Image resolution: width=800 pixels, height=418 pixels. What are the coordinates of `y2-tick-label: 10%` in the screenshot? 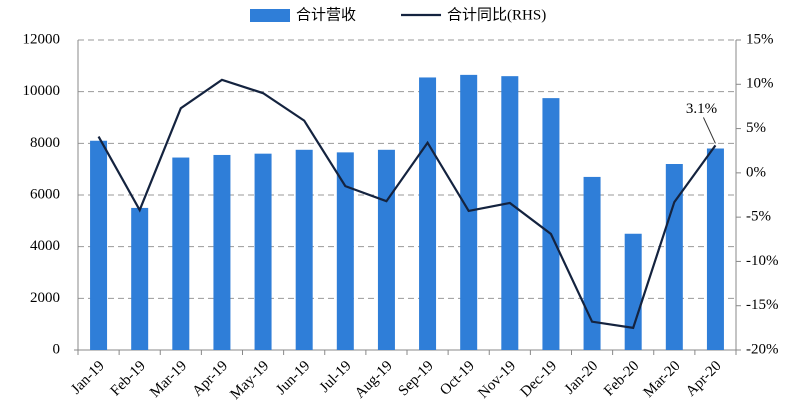 It's located at (760, 84).